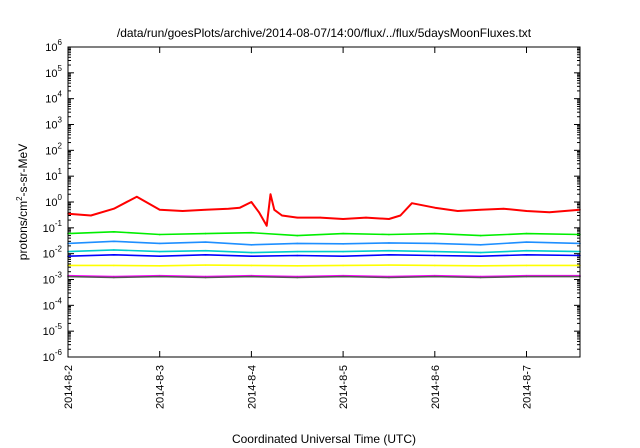  Describe the element at coordinates (69, 387) in the screenshot. I see `x-tick-label: 2014-8-2` at that location.